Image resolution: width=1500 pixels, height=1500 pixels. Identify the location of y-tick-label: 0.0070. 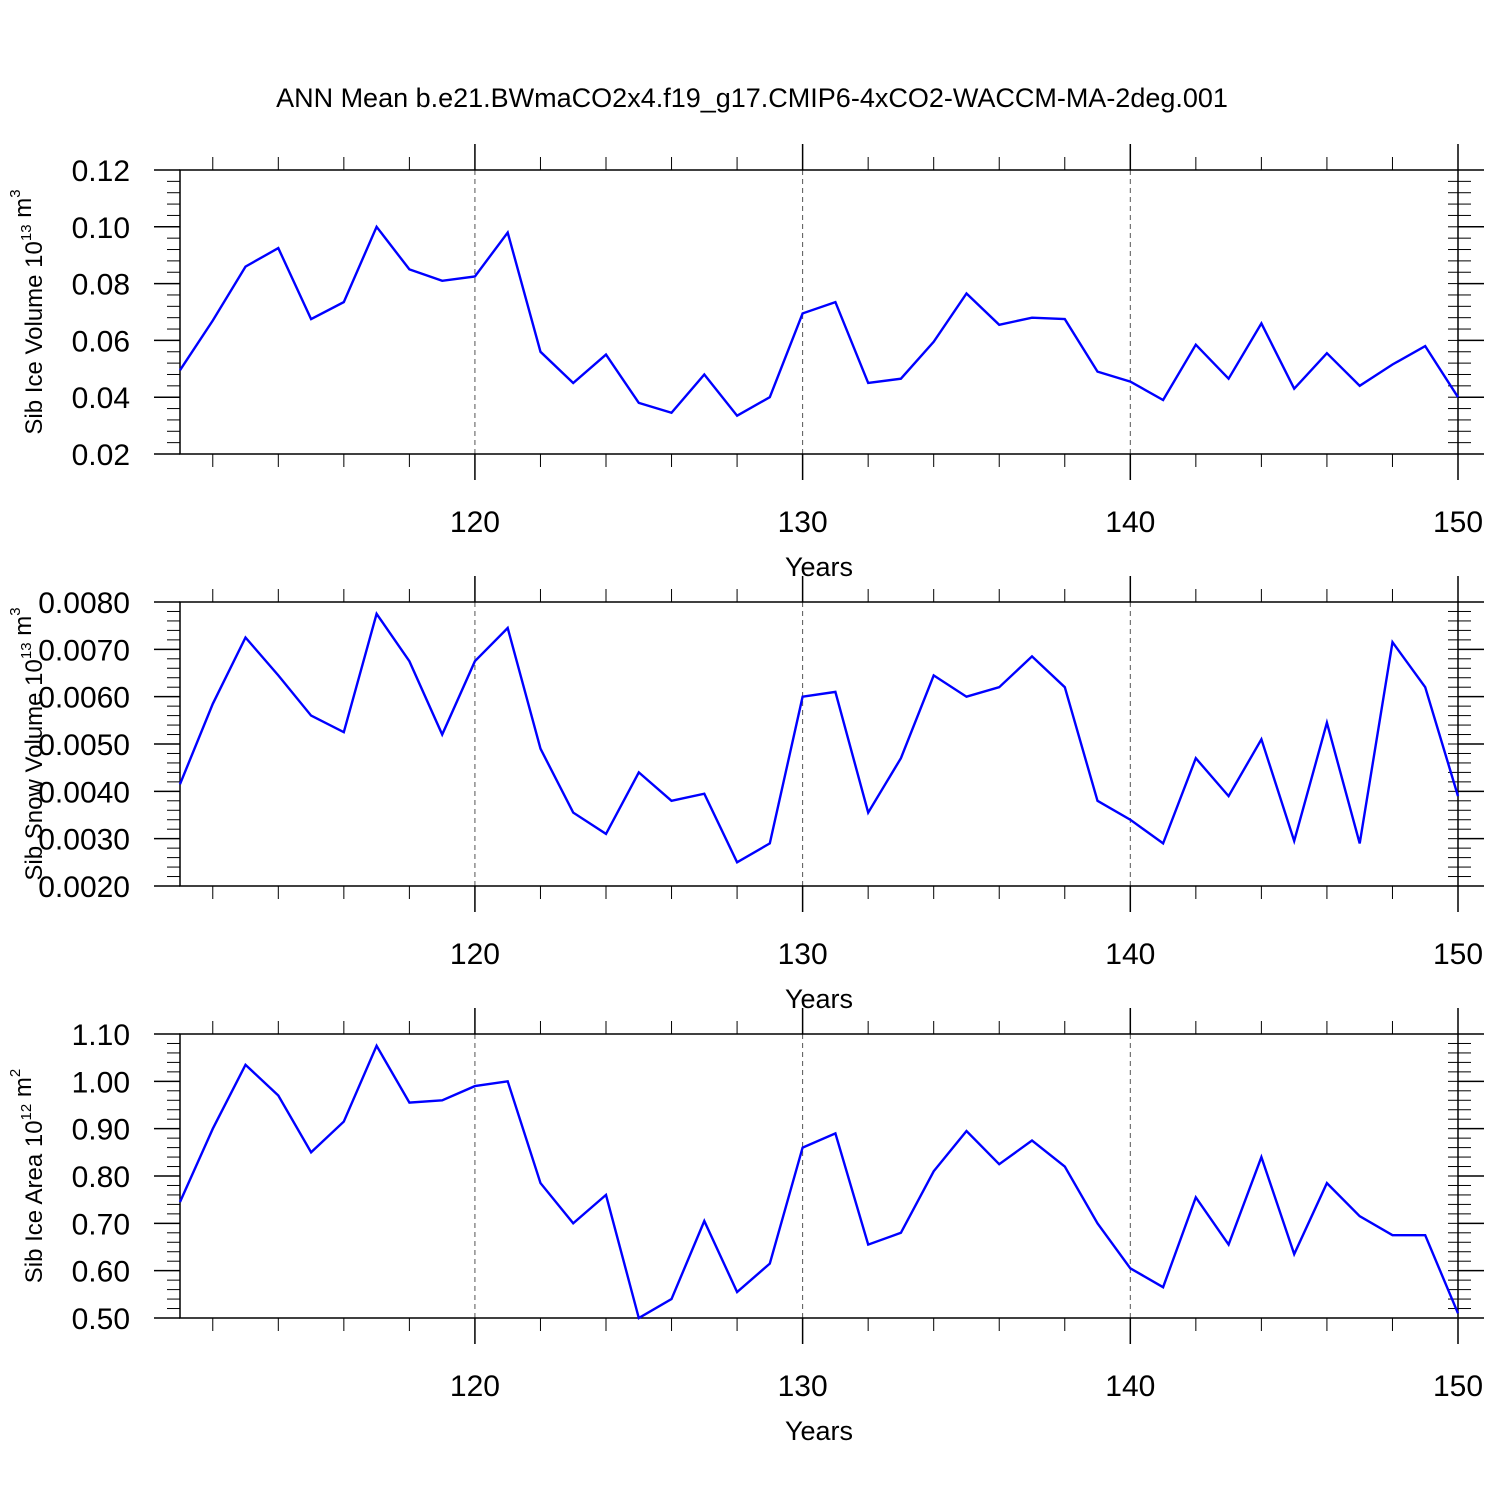
(84, 650).